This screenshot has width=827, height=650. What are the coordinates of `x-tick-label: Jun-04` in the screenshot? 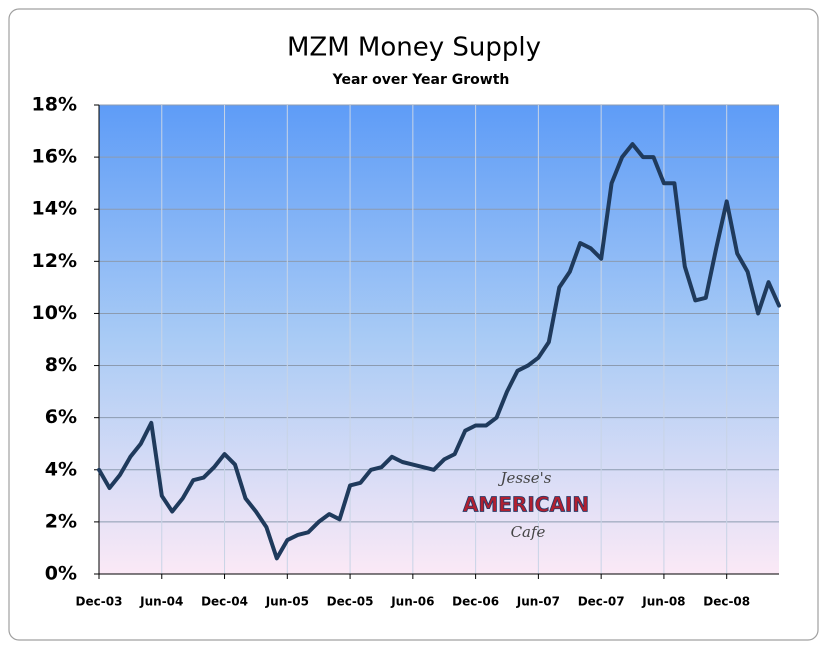 It's located at (161, 602).